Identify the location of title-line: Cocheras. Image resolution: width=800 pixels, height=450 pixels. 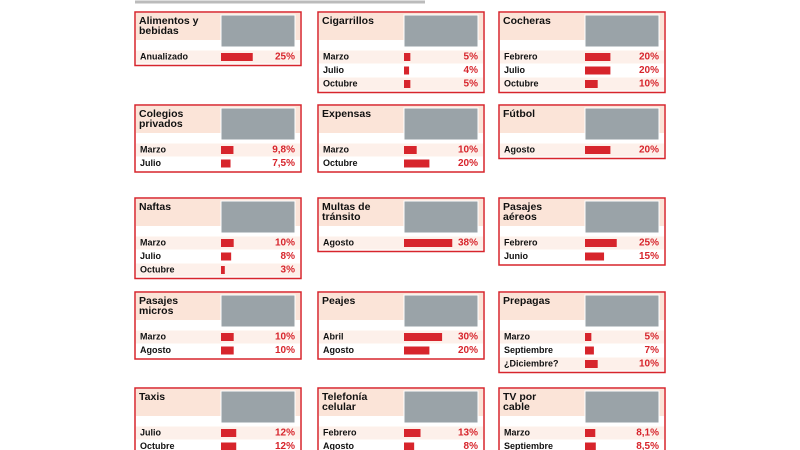
(527, 21).